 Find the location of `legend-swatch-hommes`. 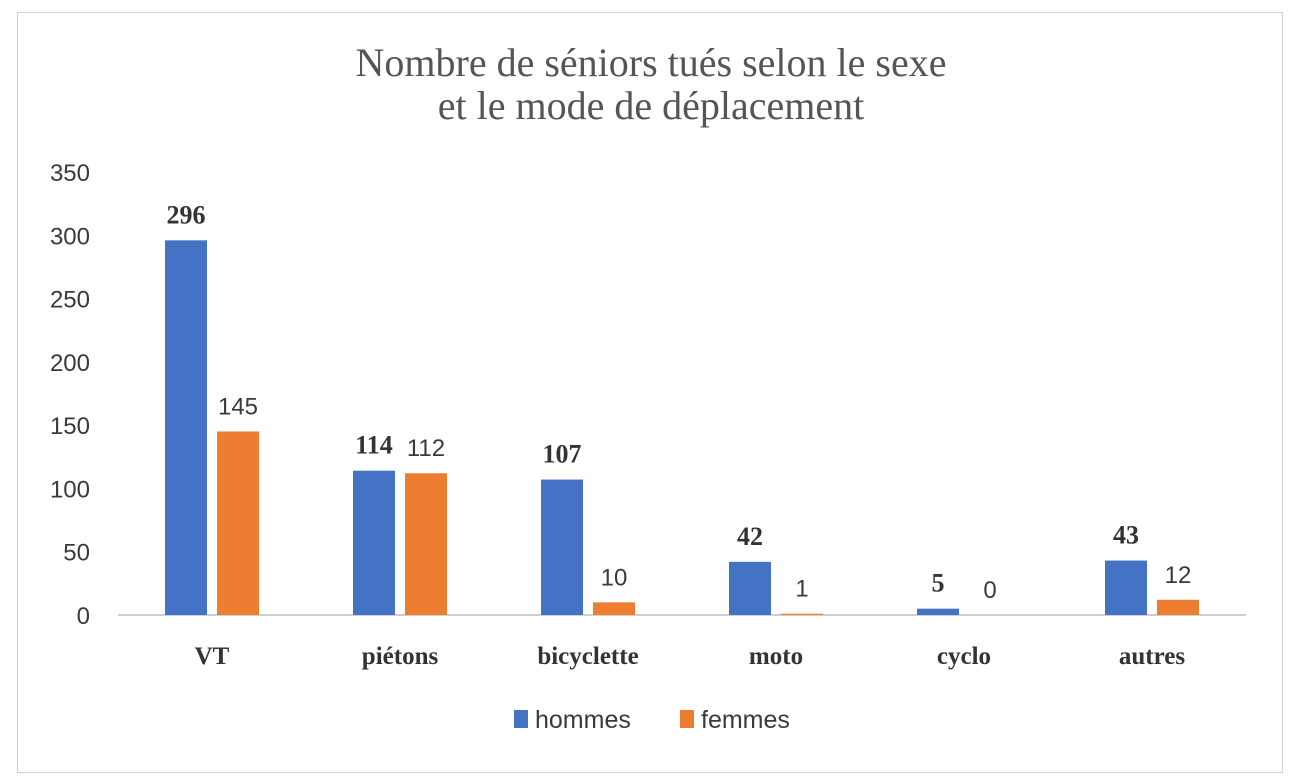

legend-swatch-hommes is located at coordinates (521, 719).